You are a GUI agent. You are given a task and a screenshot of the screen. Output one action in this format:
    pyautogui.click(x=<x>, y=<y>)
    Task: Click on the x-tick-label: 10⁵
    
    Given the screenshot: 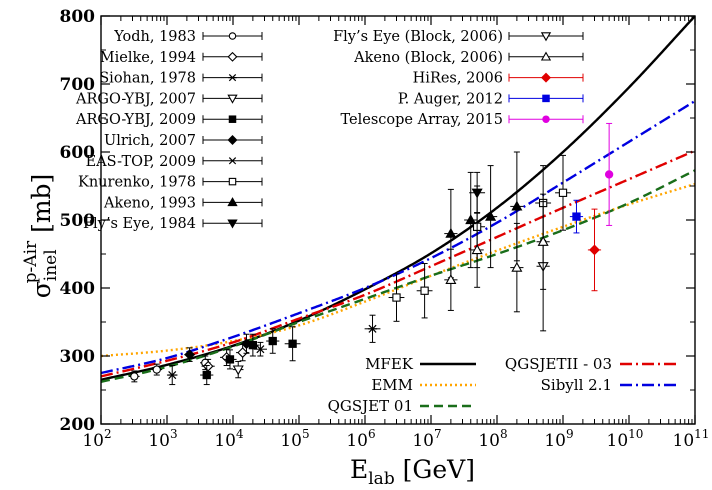 What is the action you would take?
    pyautogui.click(x=294, y=439)
    